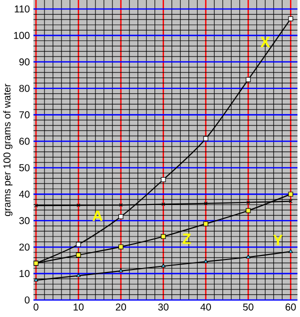 This screenshot has width=300, height=317. What do you see at coordinates (24, 168) in the screenshot?
I see `y-tick-label: 50` at bounding box center [24, 168].